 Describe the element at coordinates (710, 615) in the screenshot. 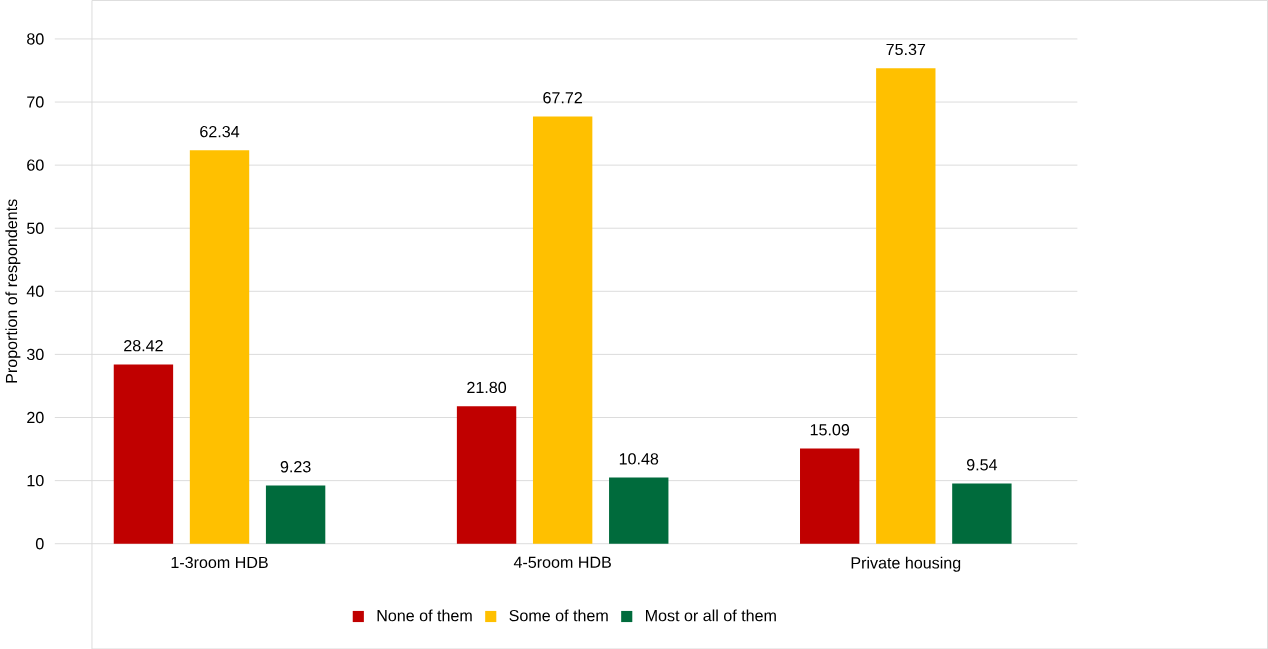

I see `legend-label: Most or all of them` at that location.